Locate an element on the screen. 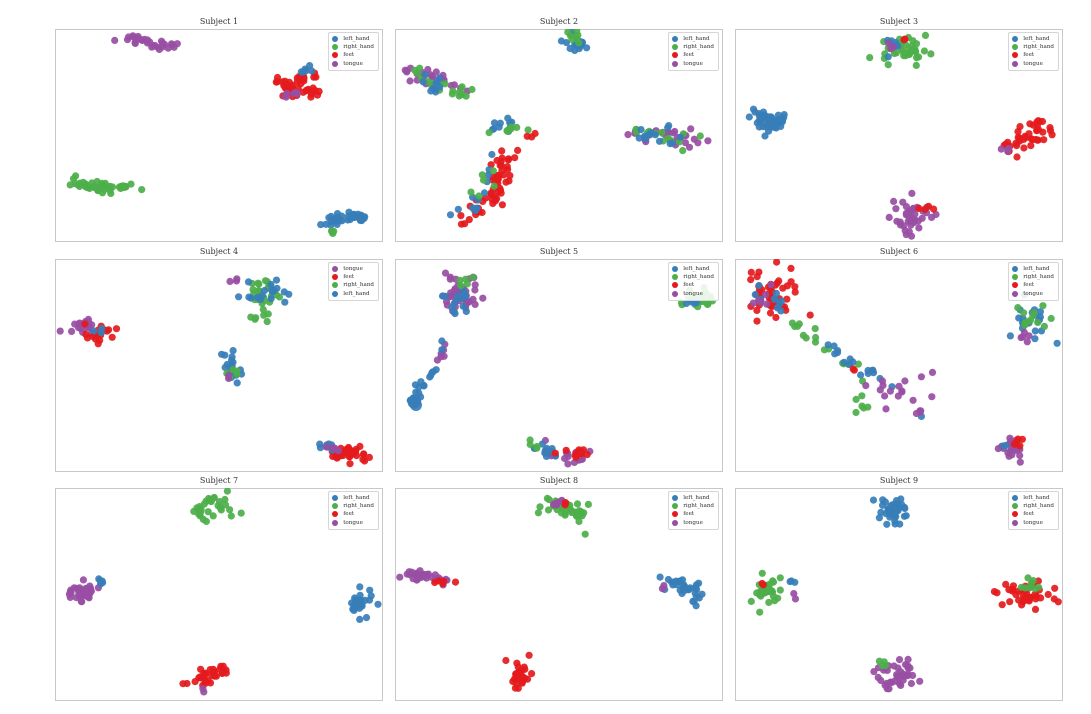  subplot-title: Subject 6 is located at coordinates (899, 251).